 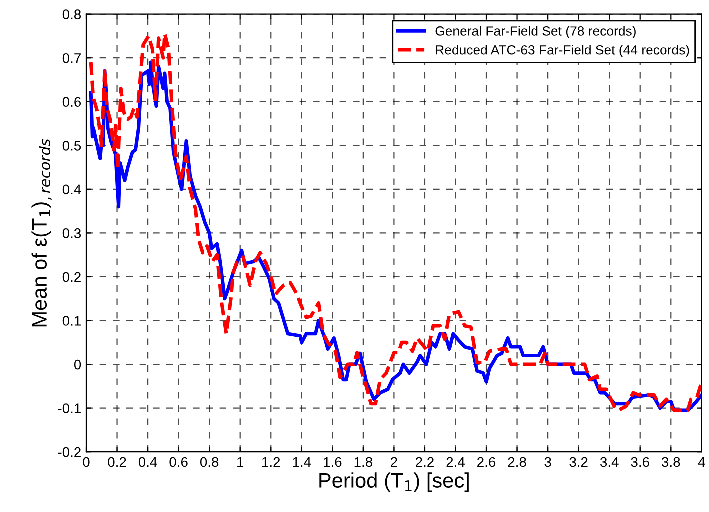 What do you see at coordinates (148, 462) in the screenshot?
I see `x-tick-label: 0.4` at bounding box center [148, 462].